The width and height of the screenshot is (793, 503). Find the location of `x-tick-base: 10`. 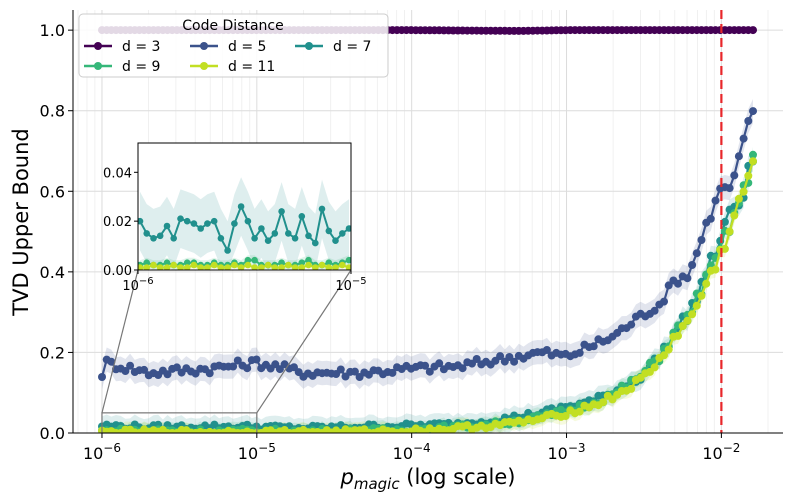

x-tick-base: 10 is located at coordinates (557, 453).